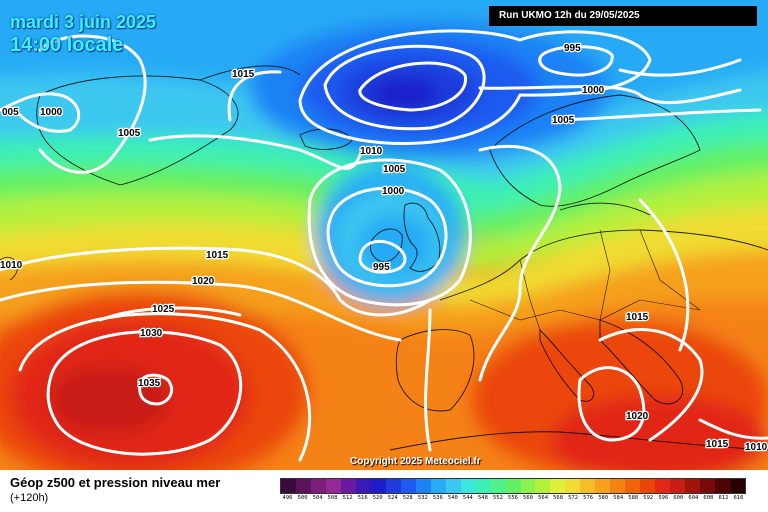 The image size is (768, 512). What do you see at coordinates (67, 45) in the screenshot?
I see `forecast-time: 14:00 locale` at bounding box center [67, 45].